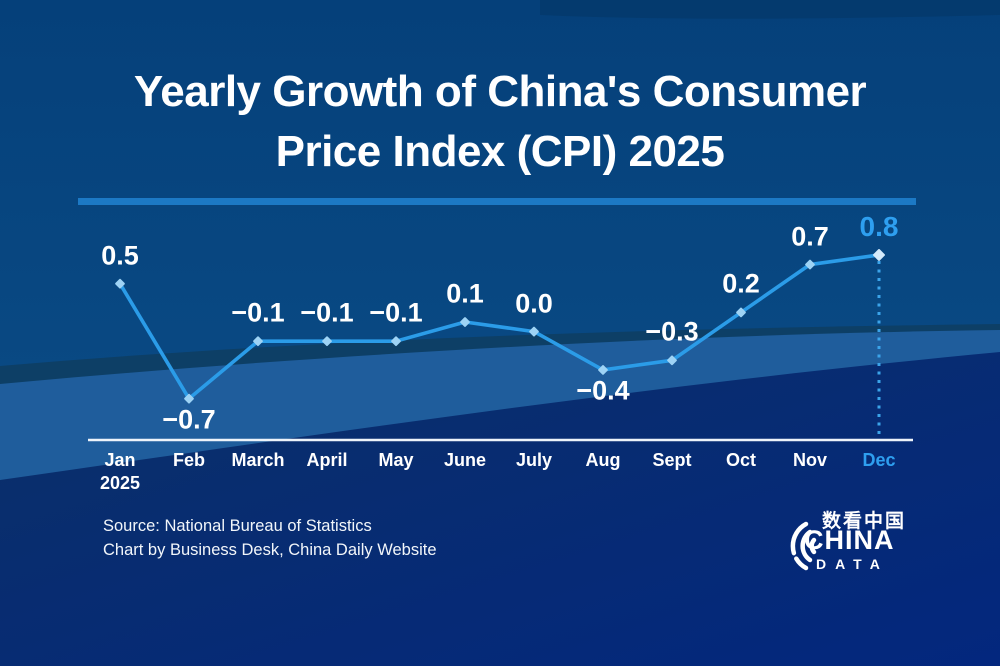 The image size is (1000, 666). What do you see at coordinates (189, 460) in the screenshot?
I see `x-tick-label-feb: Feb` at bounding box center [189, 460].